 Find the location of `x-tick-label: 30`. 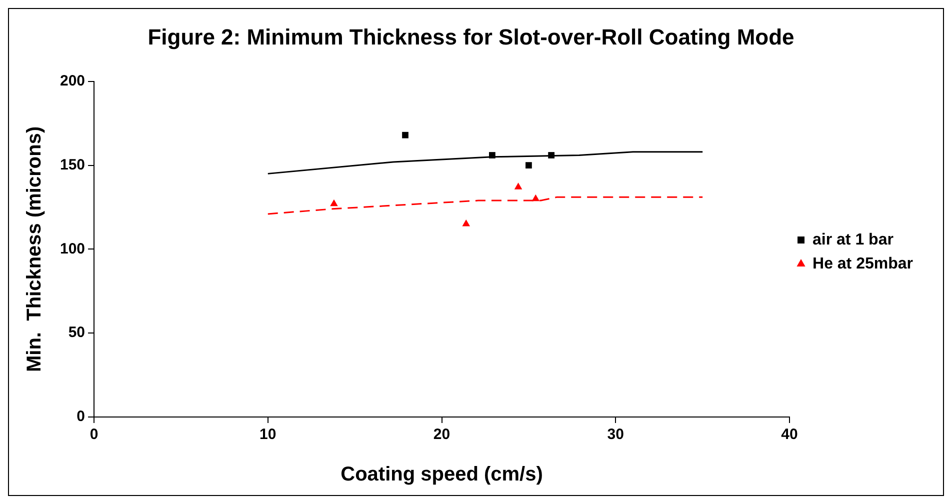

x-tick-label: 30 is located at coordinates (615, 435).